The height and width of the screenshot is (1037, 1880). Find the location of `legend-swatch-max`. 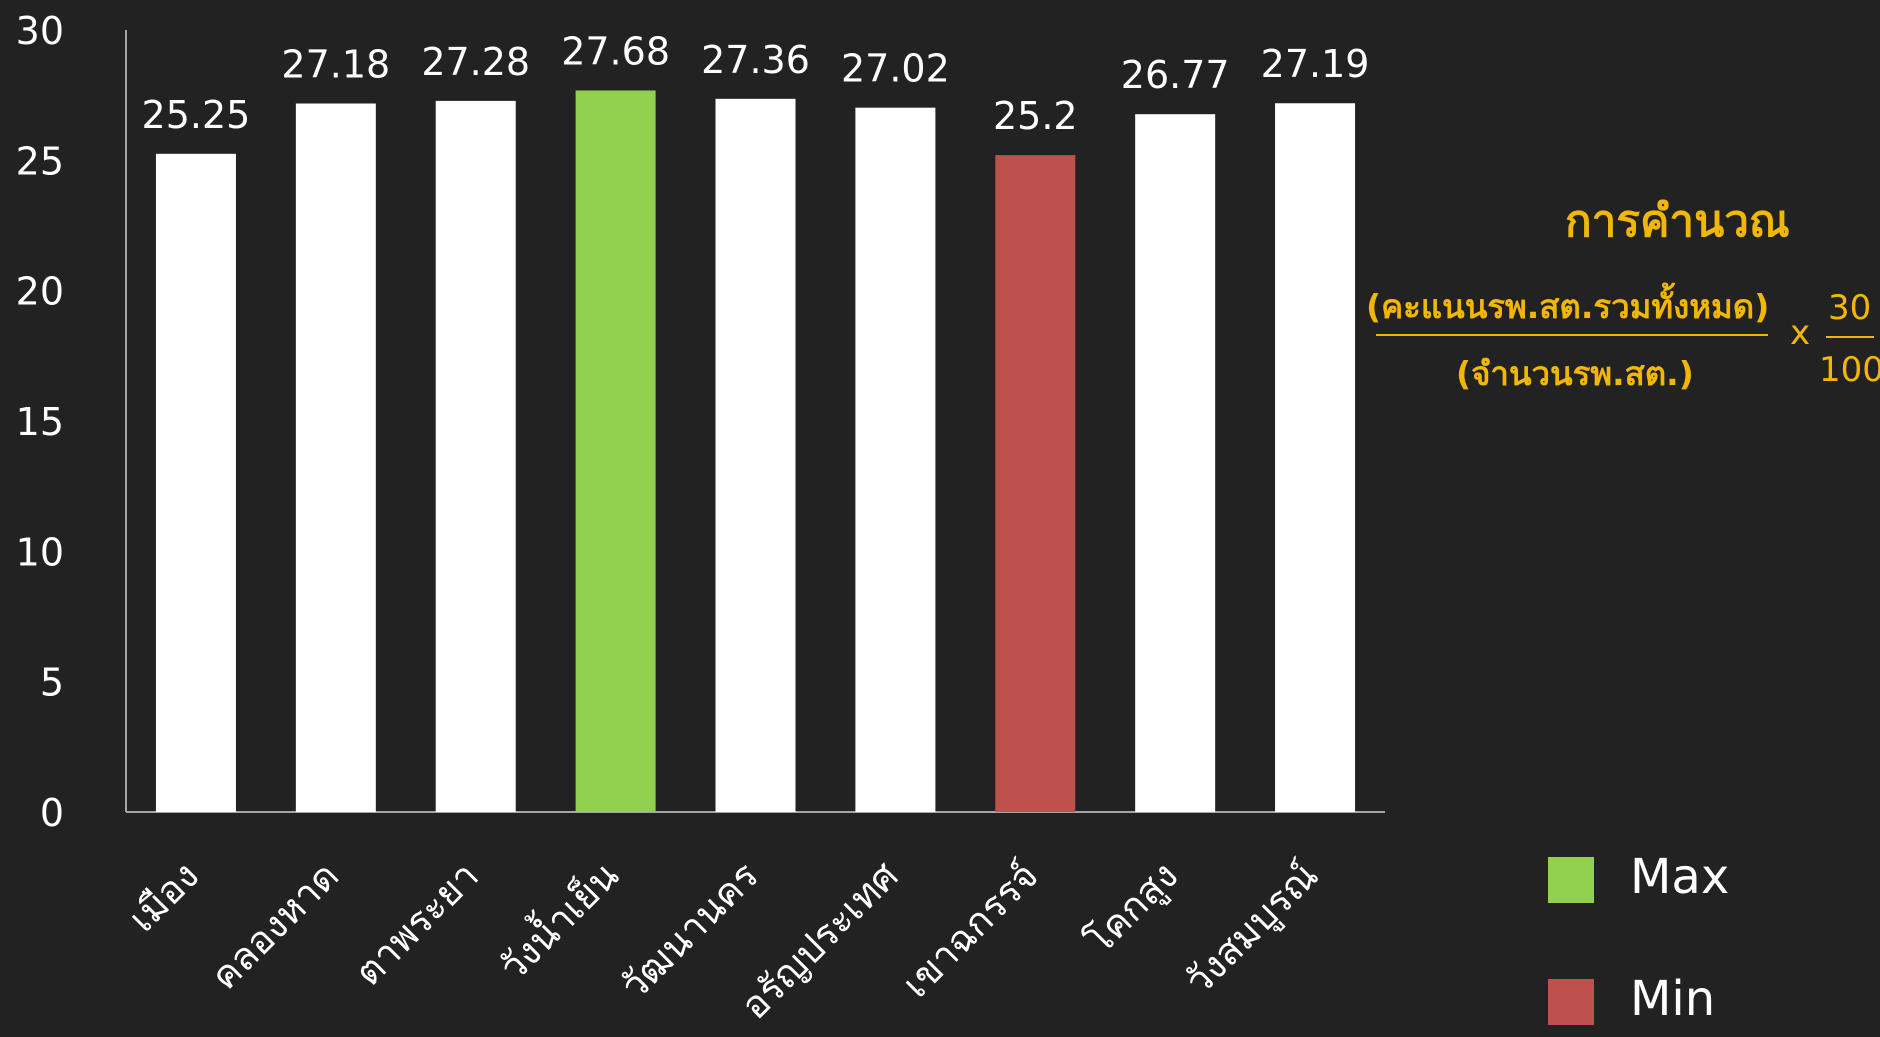

legend-swatch-max is located at coordinates (1571, 880).